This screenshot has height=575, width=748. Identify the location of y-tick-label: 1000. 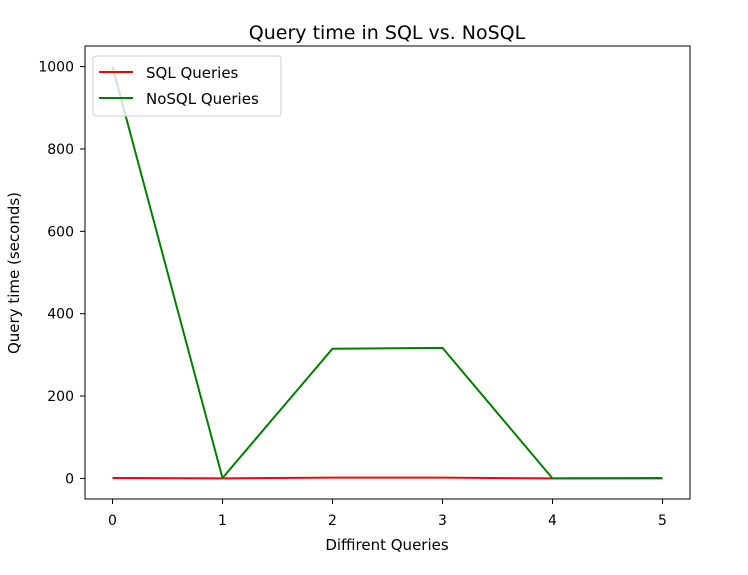
(56, 68).